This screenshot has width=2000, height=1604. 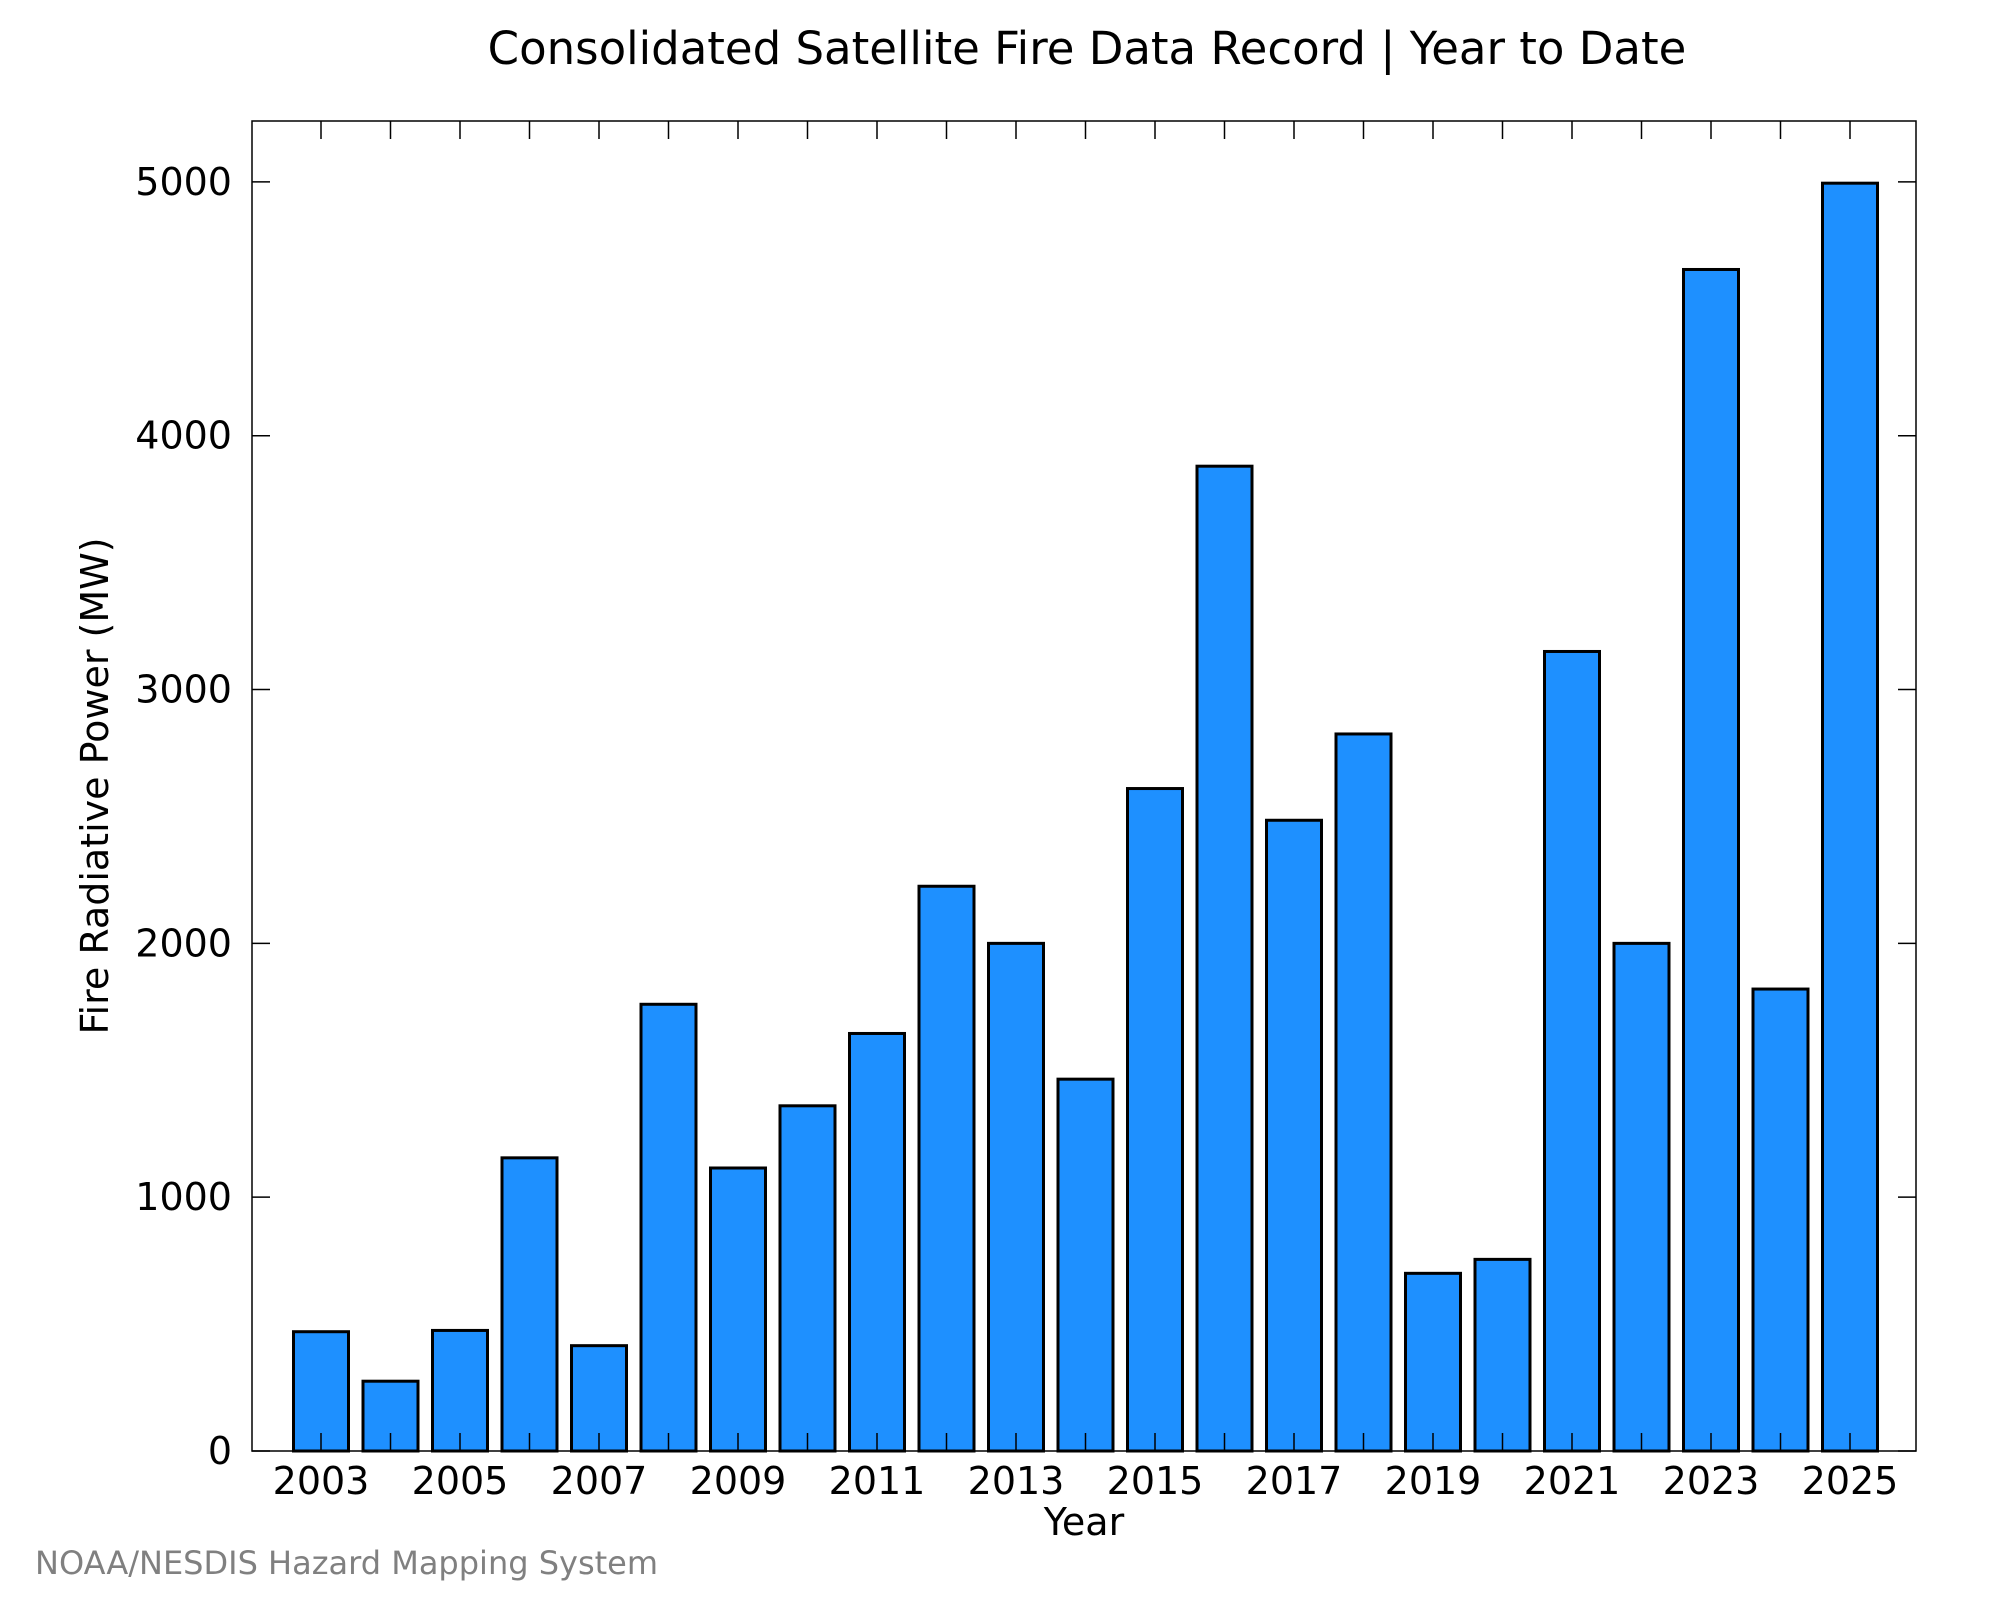 What do you see at coordinates (1502, 1355) in the screenshot?
I see `bar-2020` at bounding box center [1502, 1355].